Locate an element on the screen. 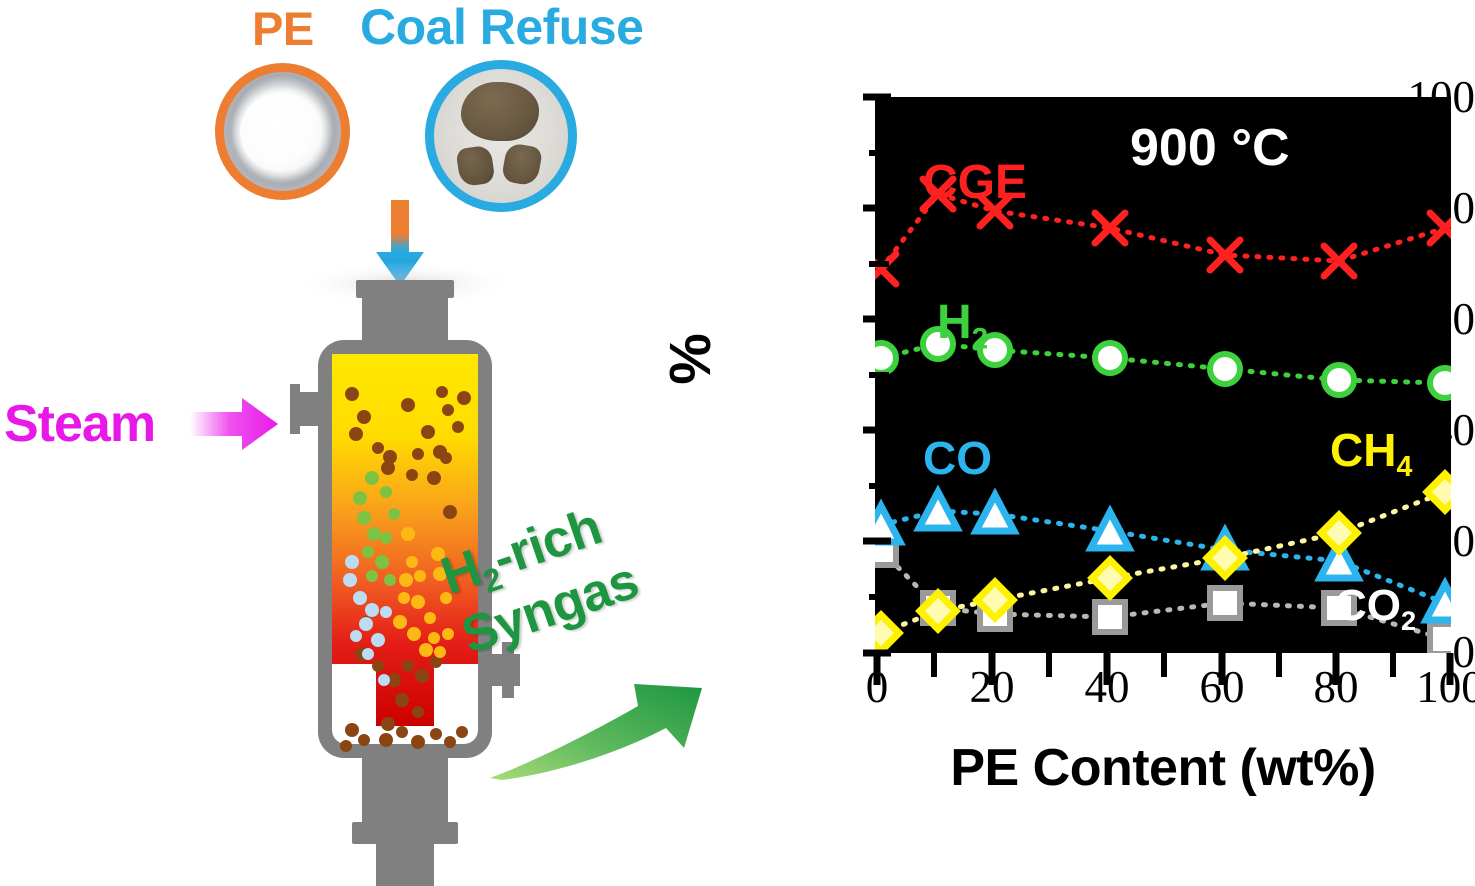 The height and width of the screenshot is (886, 1475). series-co2-markers is located at coordinates (1163, 592).